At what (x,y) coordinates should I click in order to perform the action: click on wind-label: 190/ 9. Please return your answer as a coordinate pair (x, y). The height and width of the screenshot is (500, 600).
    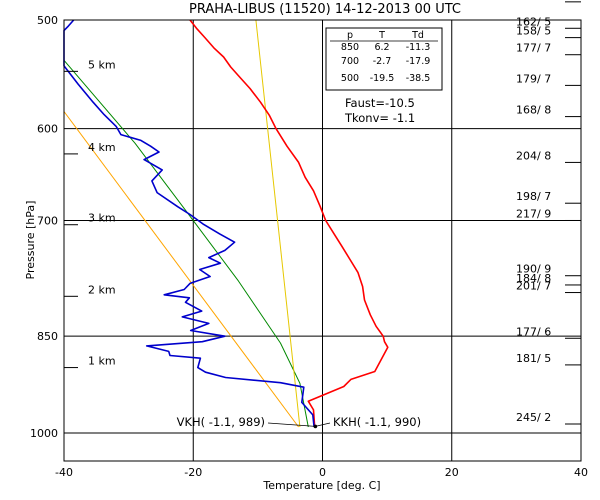
    Looking at the image, I should click on (533, 269).